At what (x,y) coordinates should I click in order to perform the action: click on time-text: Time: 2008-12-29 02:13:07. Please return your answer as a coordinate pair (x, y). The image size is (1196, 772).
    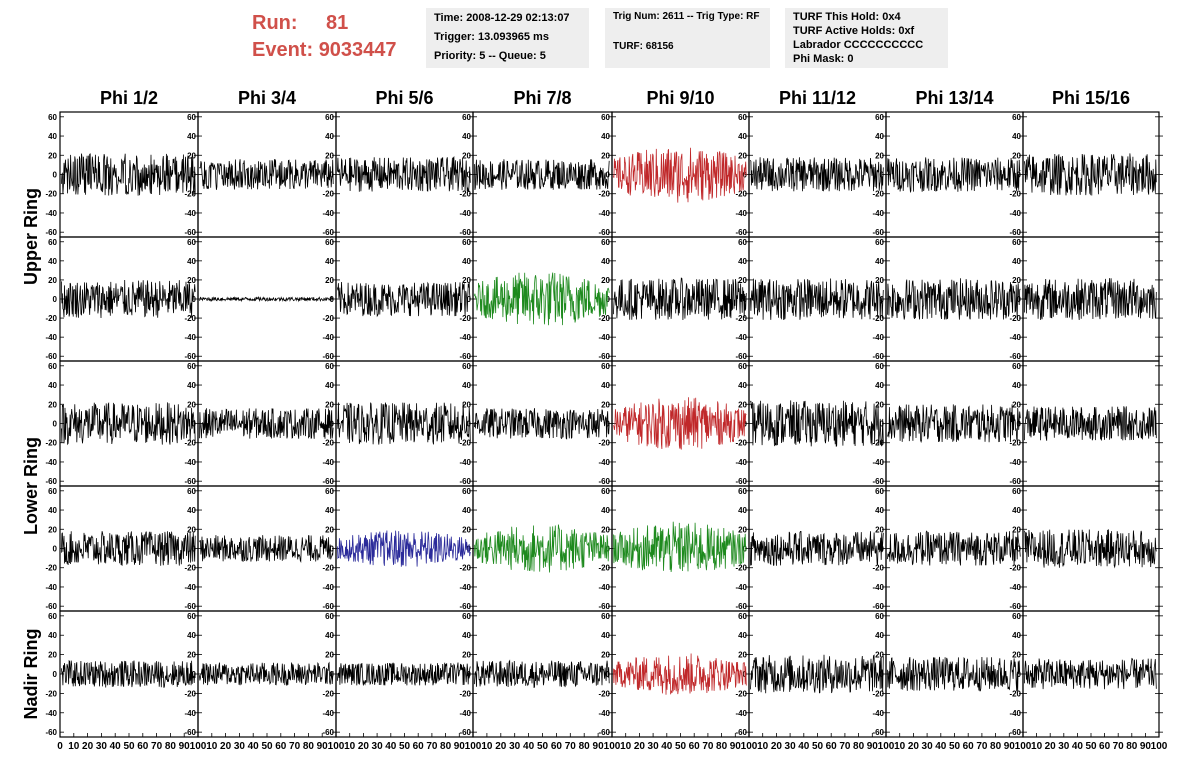
    Looking at the image, I should click on (502, 18).